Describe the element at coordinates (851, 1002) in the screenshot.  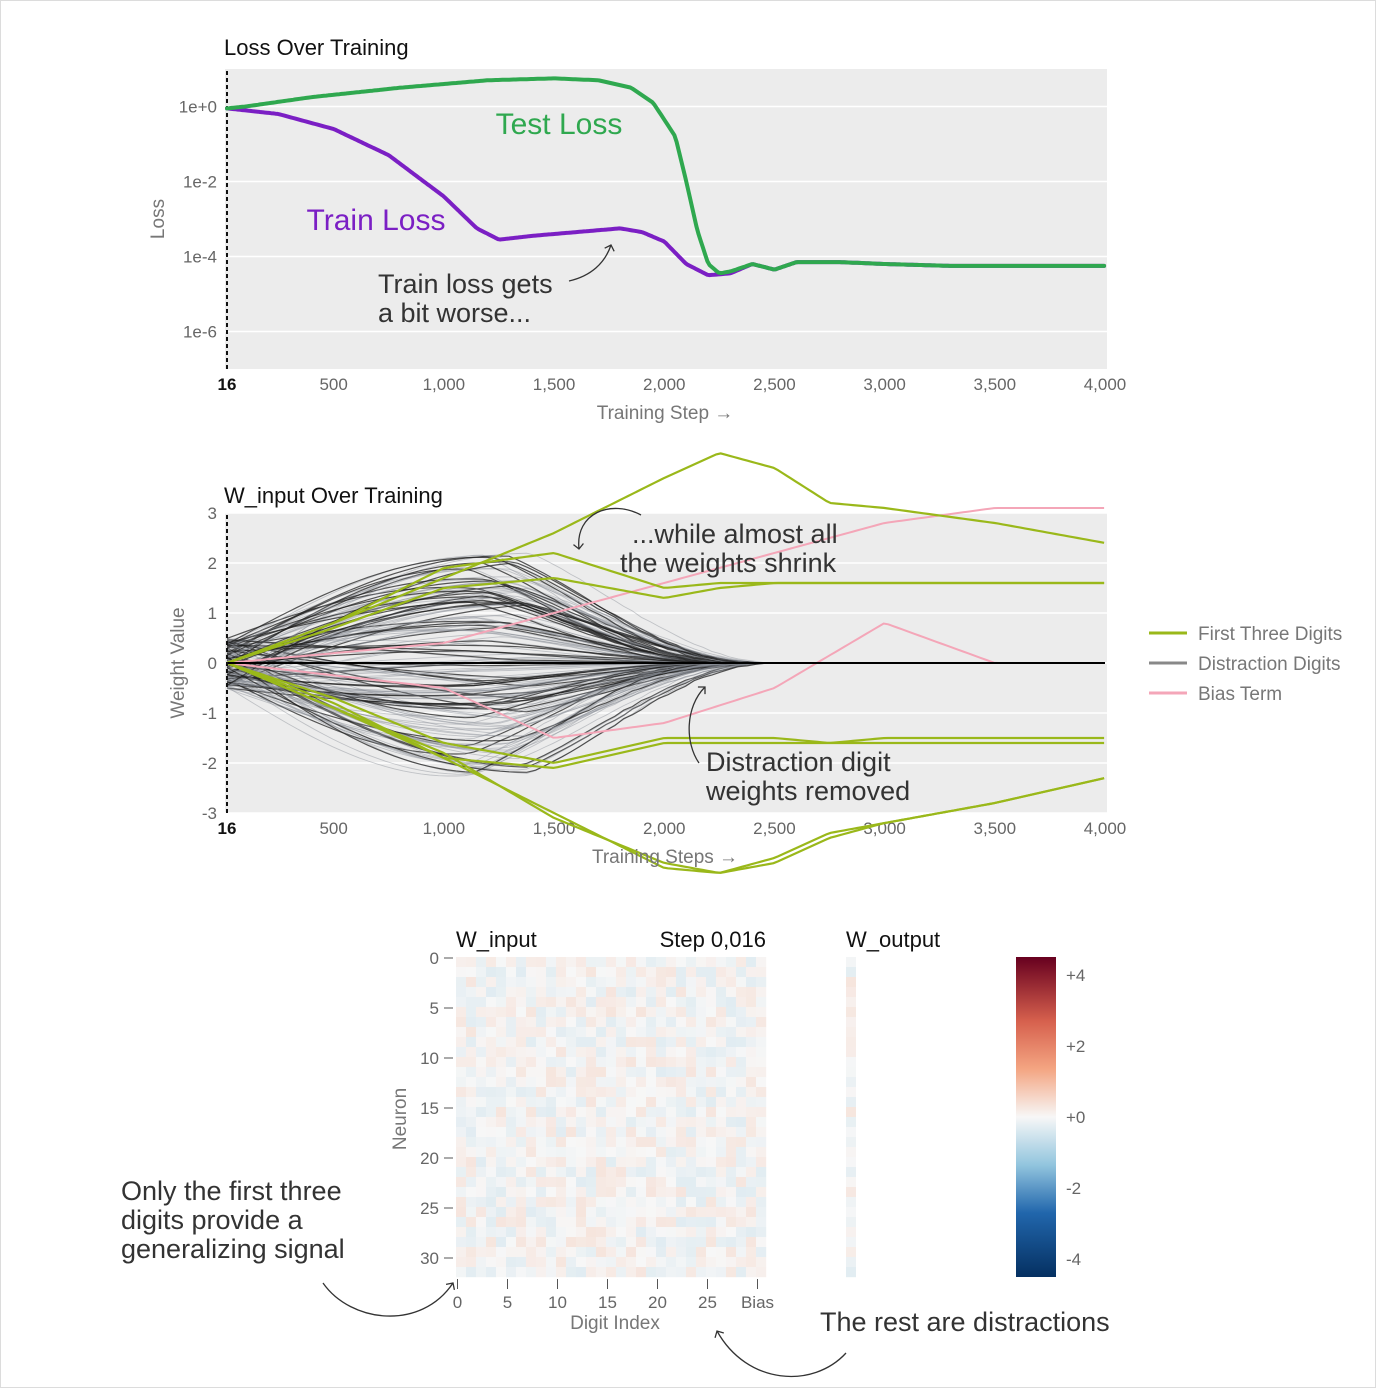
I see `w-output-cell` at that location.